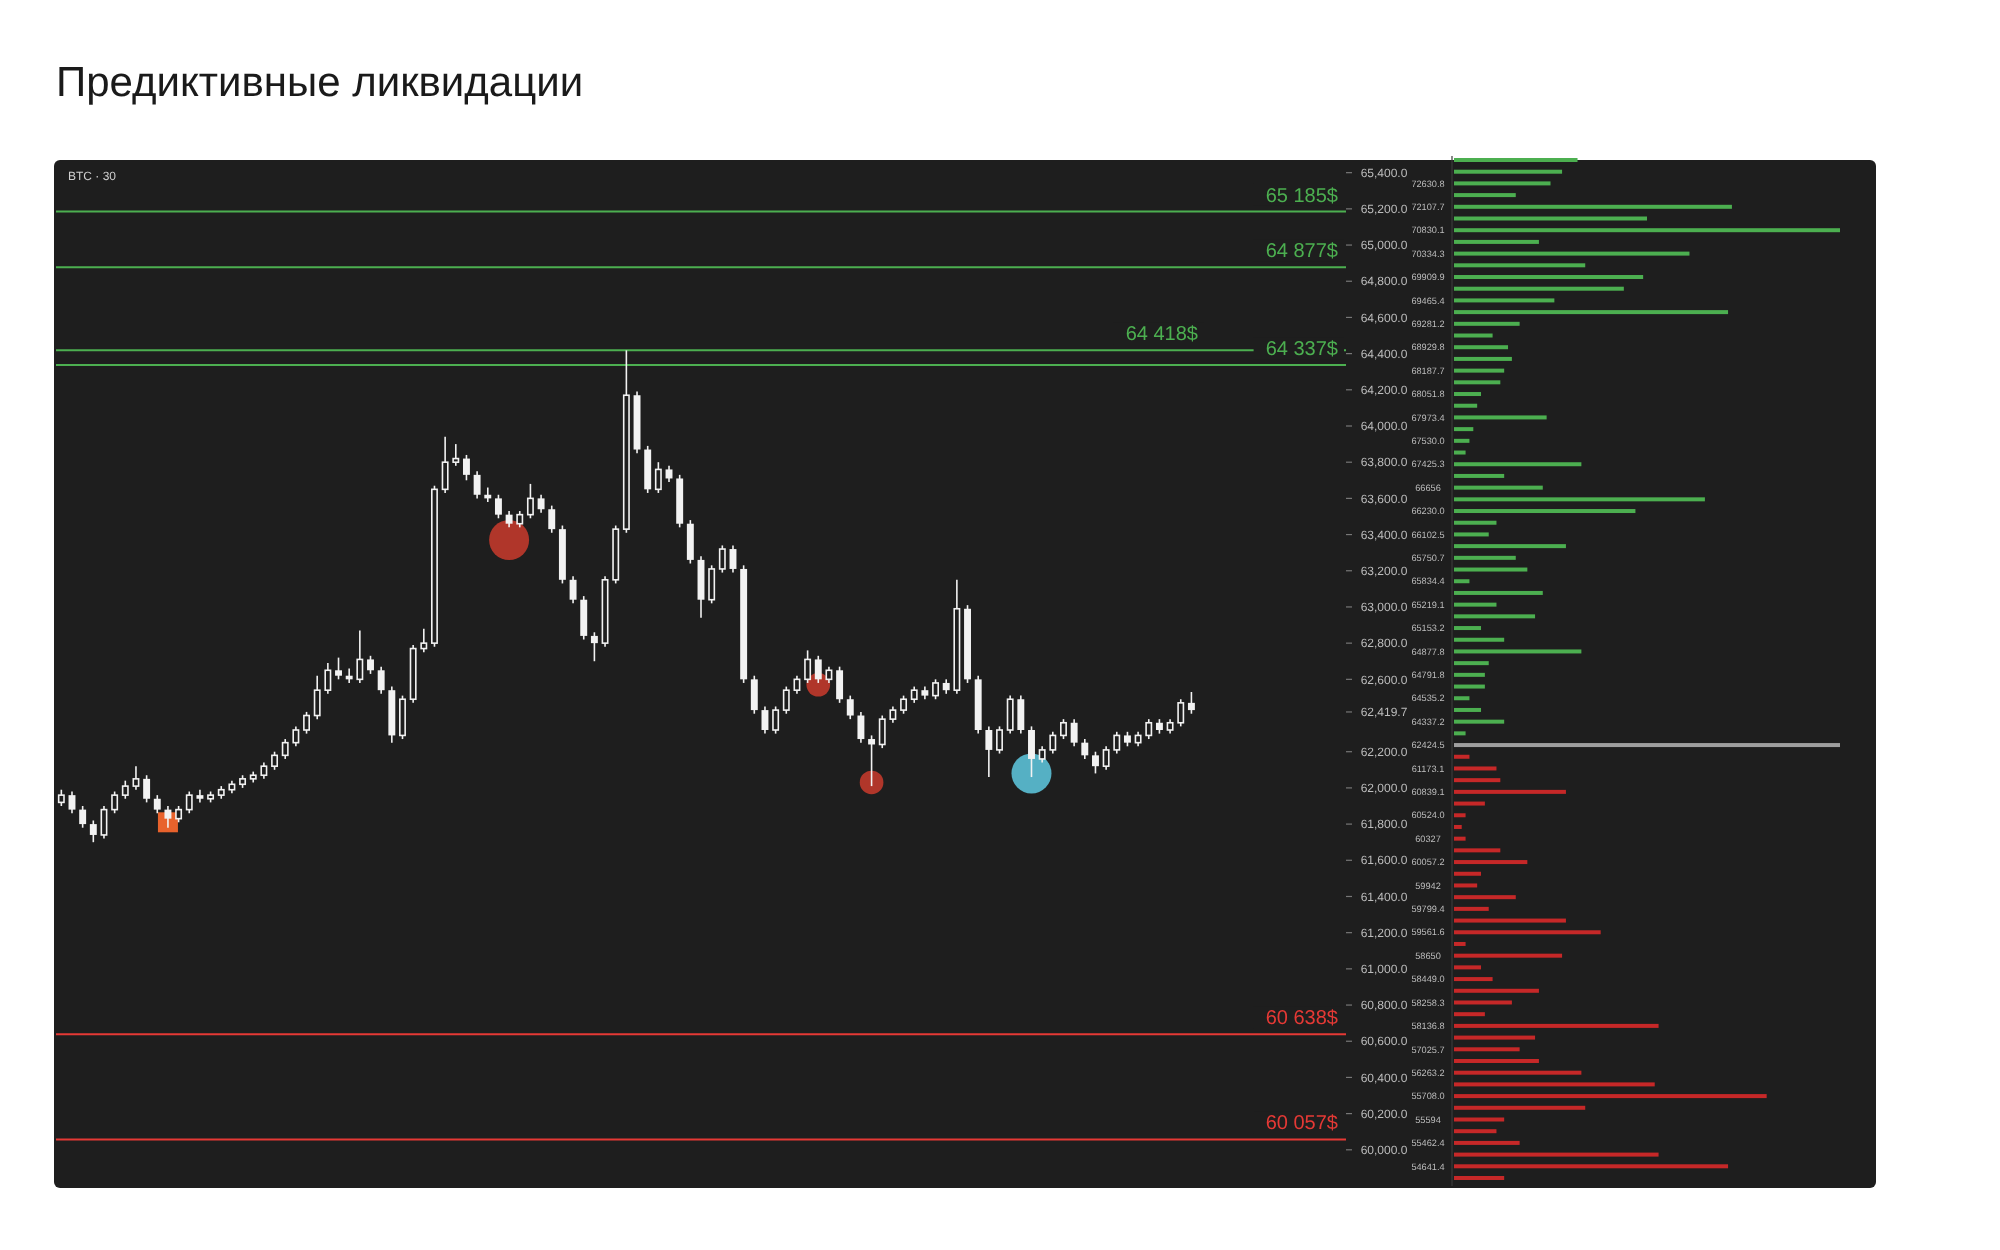 The width and height of the screenshot is (2000, 1250). I want to click on ref-line-label: 64 877$, so click(1302, 252).